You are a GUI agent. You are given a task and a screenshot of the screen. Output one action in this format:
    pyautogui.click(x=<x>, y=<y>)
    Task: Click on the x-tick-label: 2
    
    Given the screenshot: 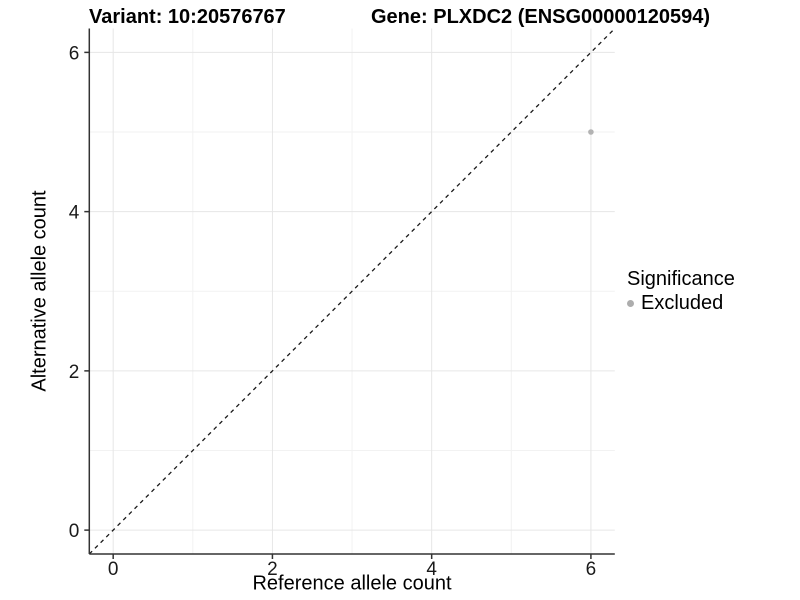 What is the action you would take?
    pyautogui.click(x=272, y=569)
    